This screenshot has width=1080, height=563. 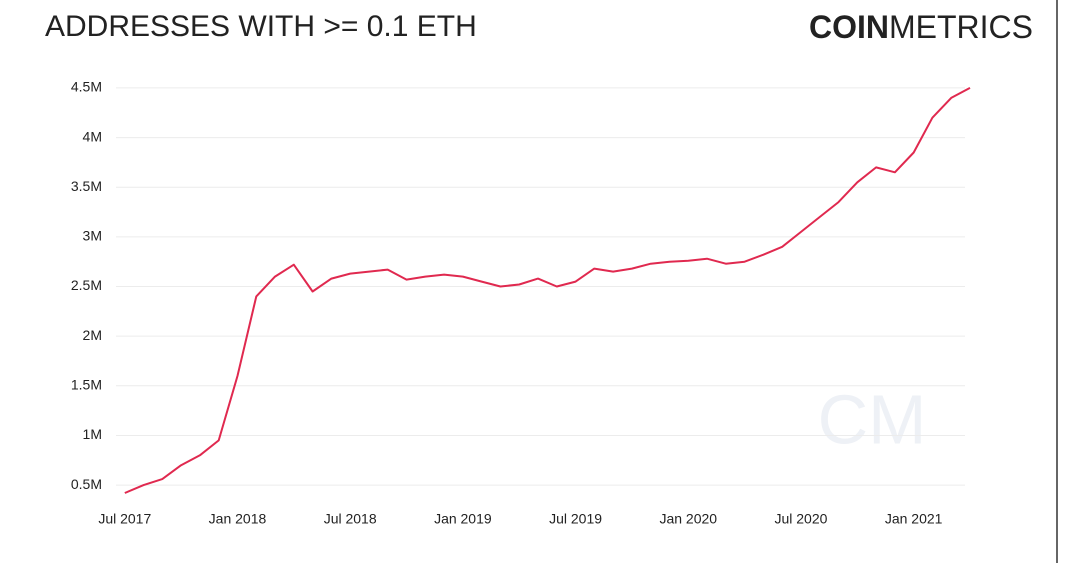 What do you see at coordinates (86, 285) in the screenshot?
I see `y-tick-label: 2.5M` at bounding box center [86, 285].